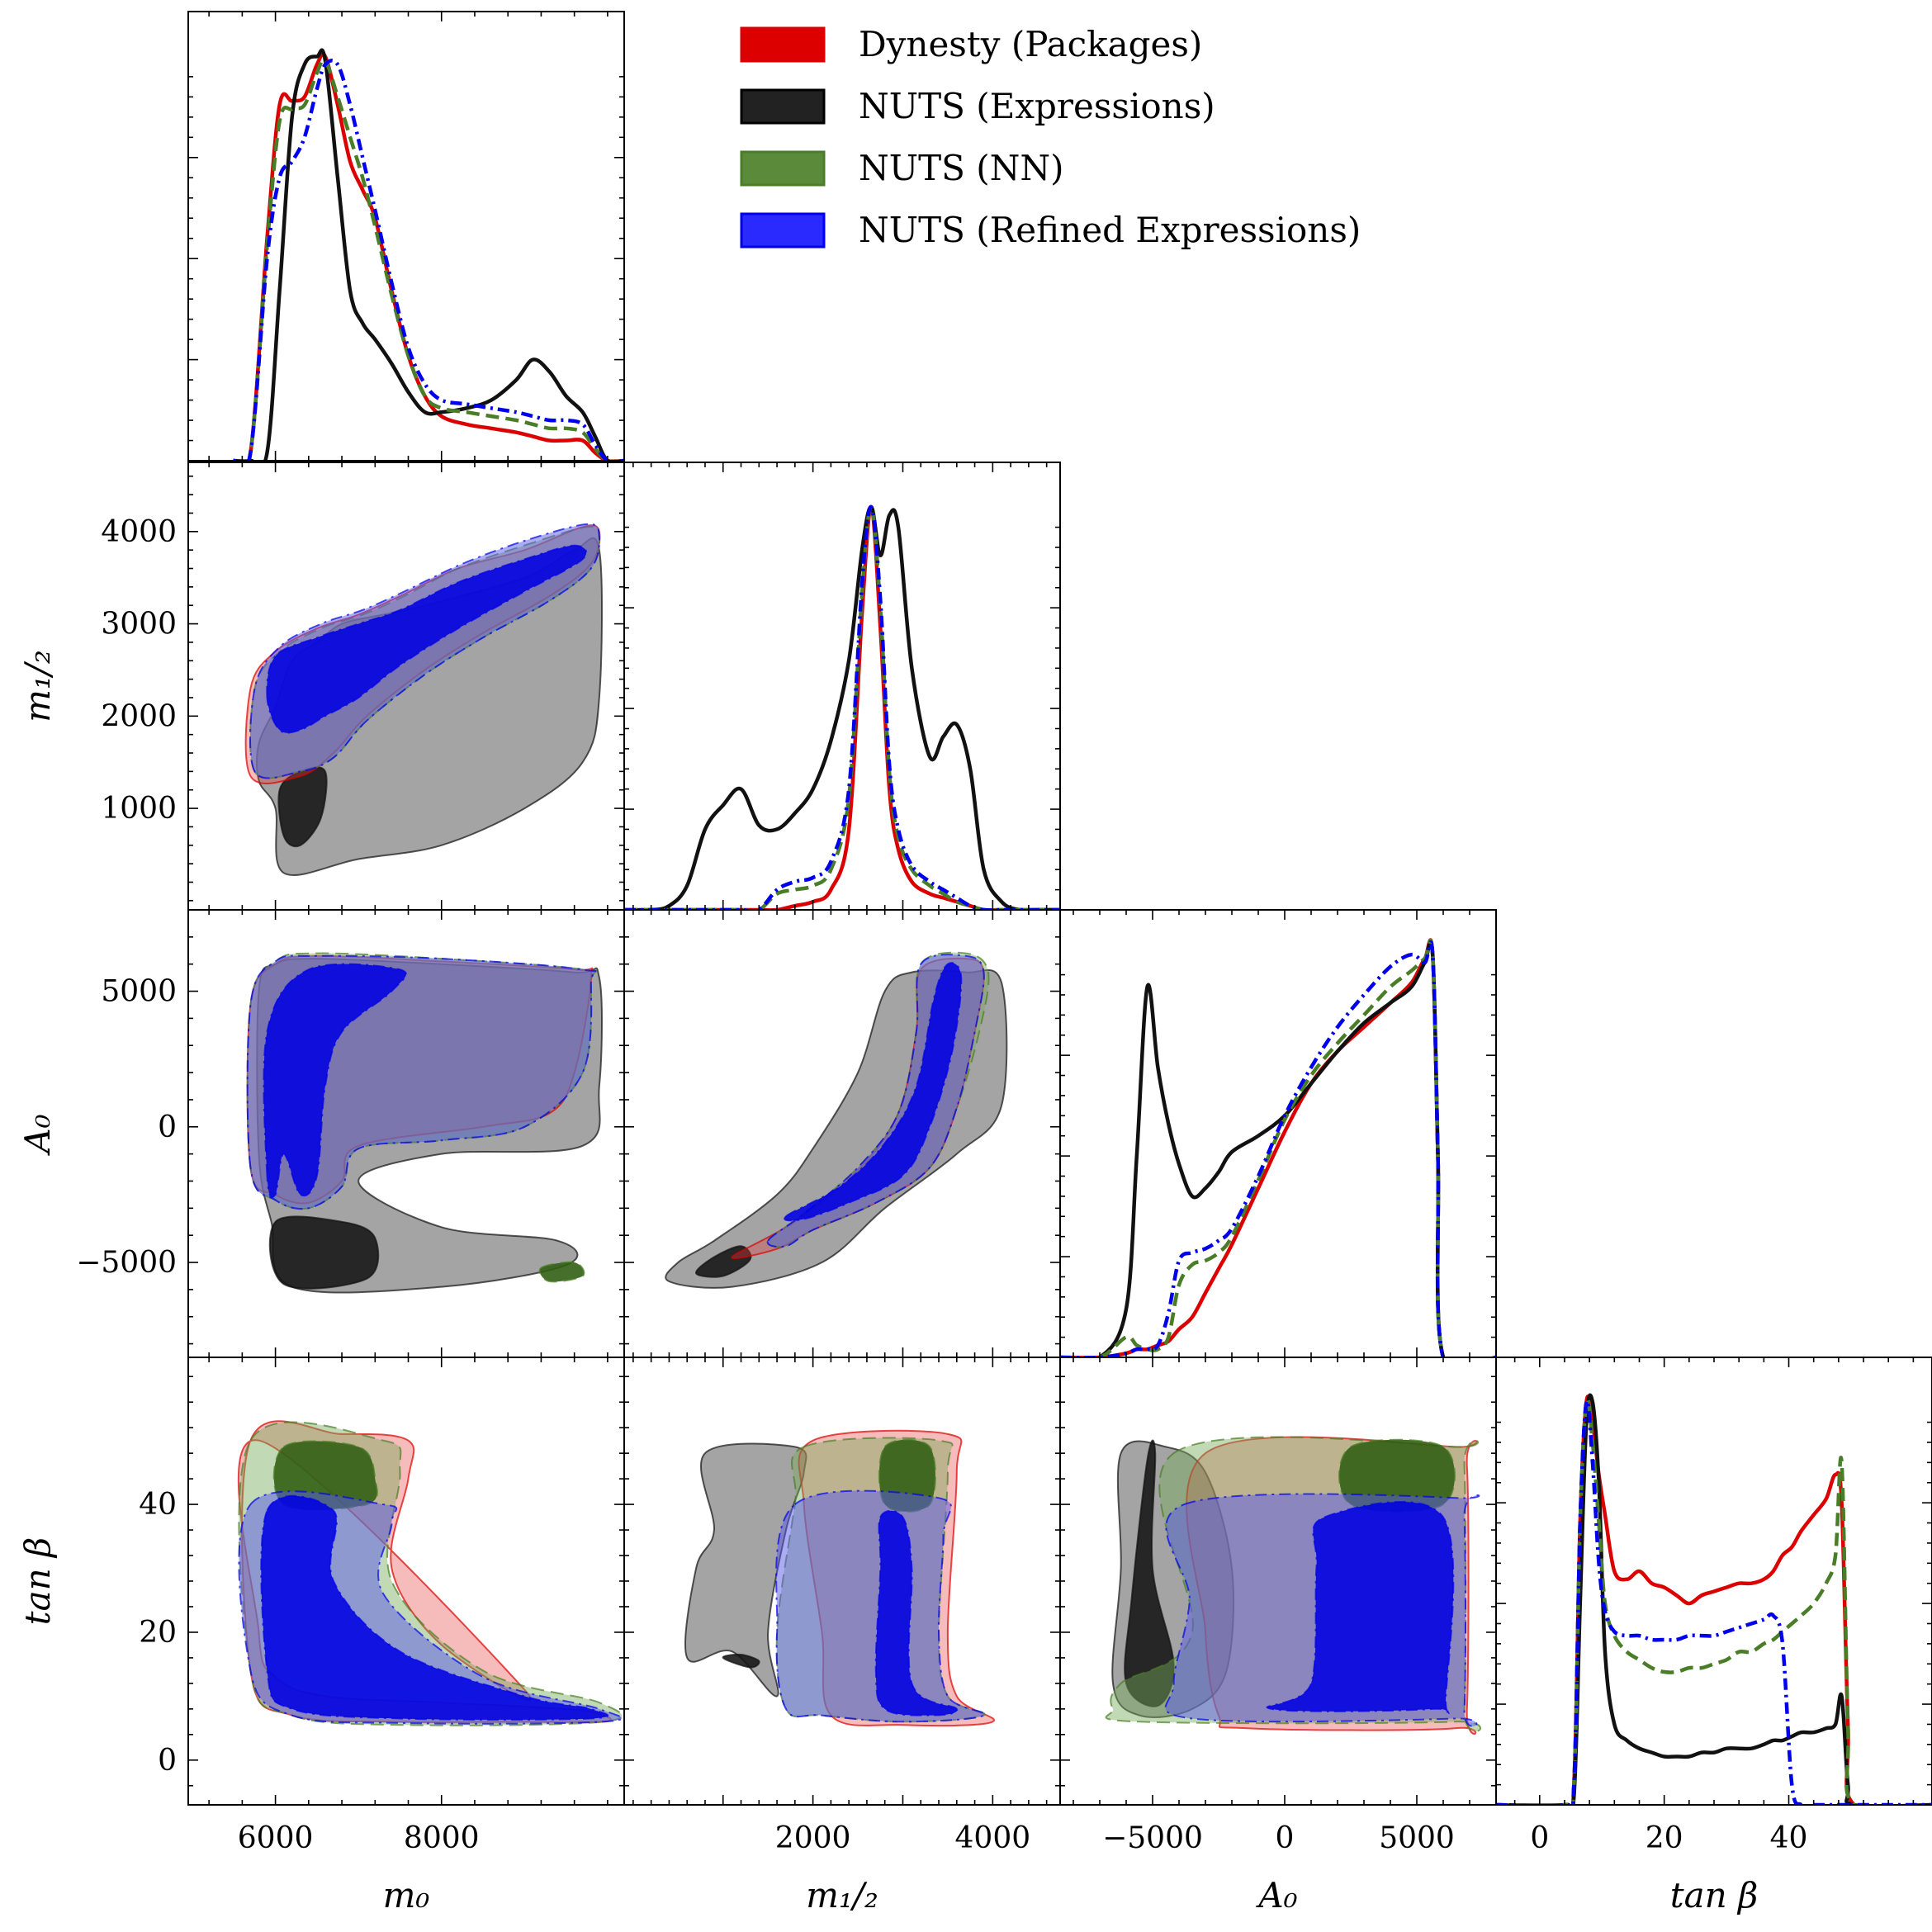 This screenshot has height=1932, width=1932. What do you see at coordinates (813, 1838) in the screenshot?
I see `xtick-m12-2000: 2000` at bounding box center [813, 1838].